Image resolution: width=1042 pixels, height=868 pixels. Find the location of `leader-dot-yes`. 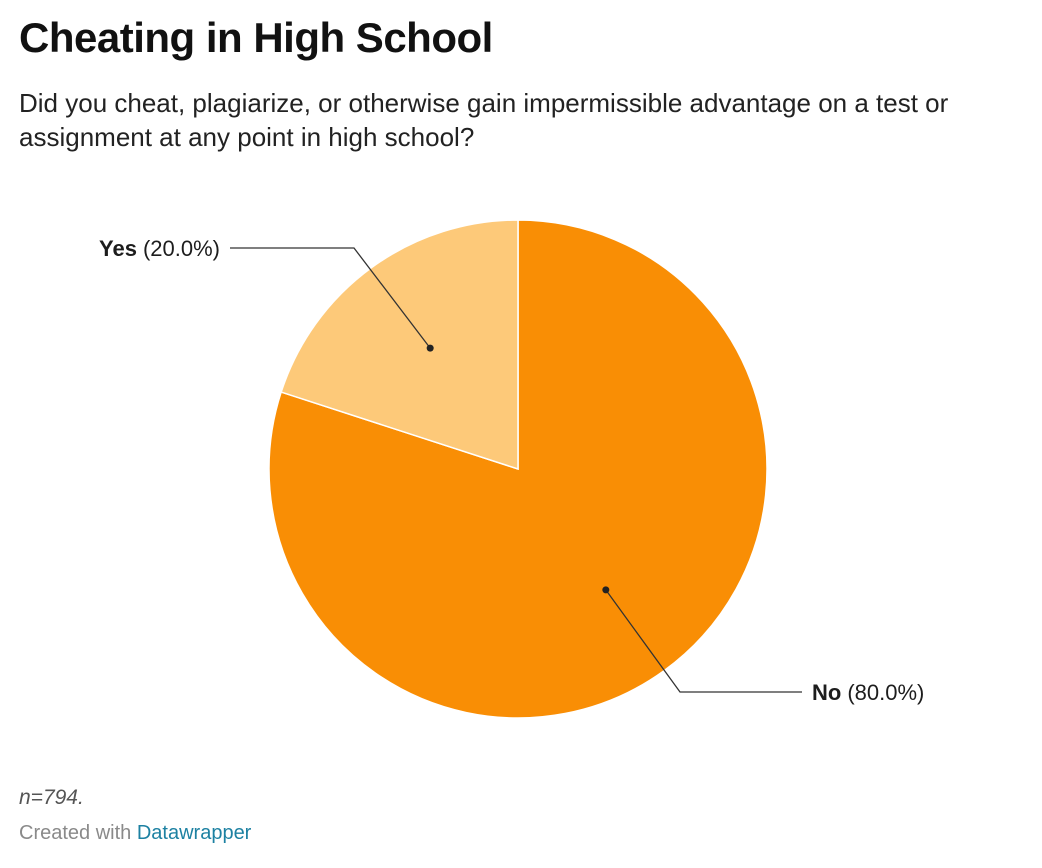

leader-dot-yes is located at coordinates (430, 348).